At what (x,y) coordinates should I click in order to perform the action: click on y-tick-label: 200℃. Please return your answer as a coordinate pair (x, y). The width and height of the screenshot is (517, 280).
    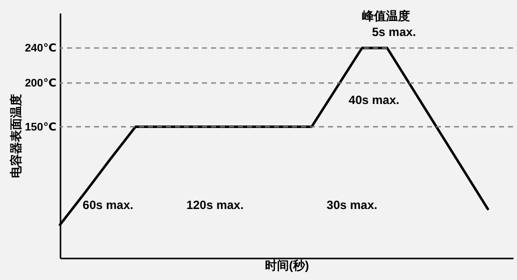
    Looking at the image, I should click on (40, 84).